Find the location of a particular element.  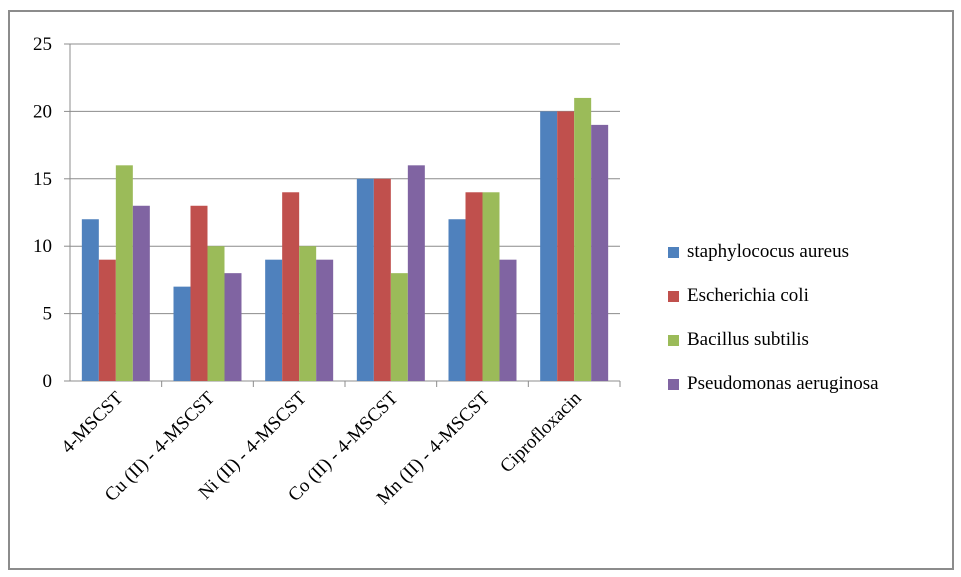

legend-item: Bacillus subtilis is located at coordinates (773, 340).